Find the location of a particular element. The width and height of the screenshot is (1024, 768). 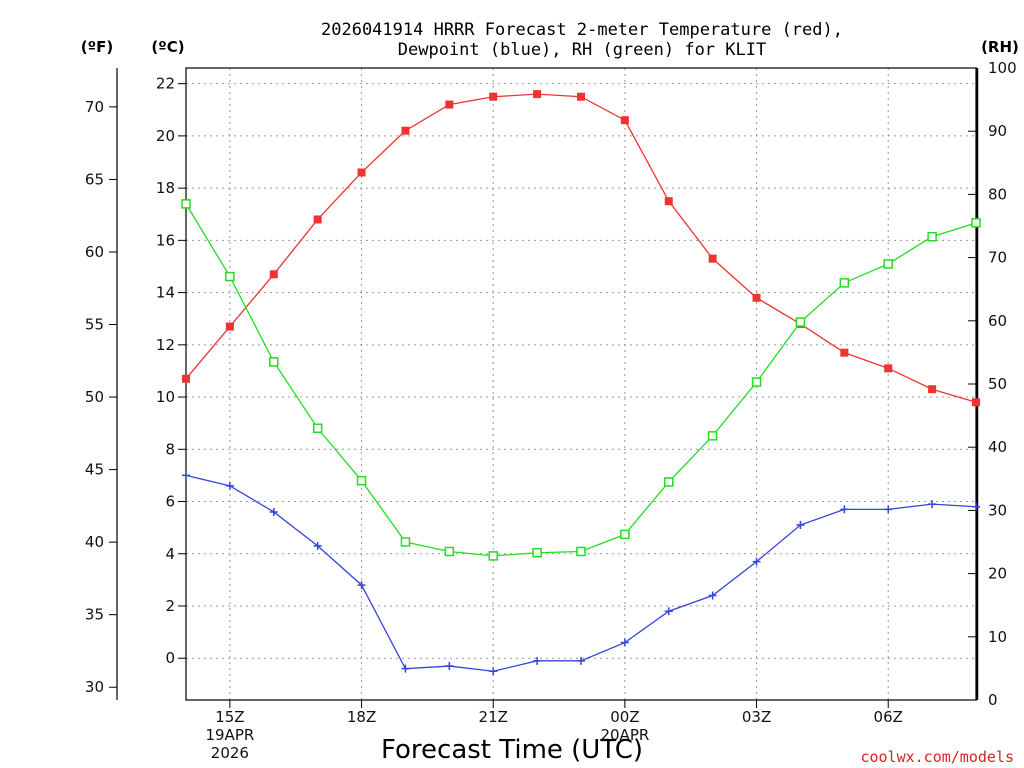

rh-tick-label: 90 is located at coordinates (997, 131).